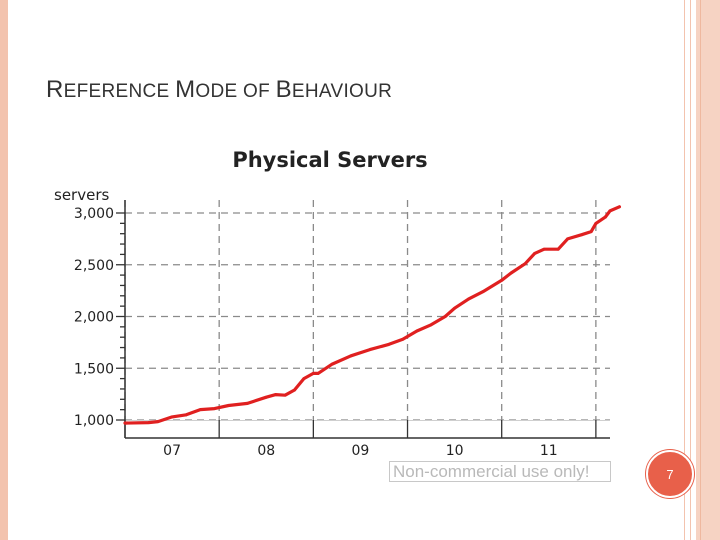 The image size is (720, 540). What do you see at coordinates (455, 451) in the screenshot?
I see `x-tick-label: 10` at bounding box center [455, 451].